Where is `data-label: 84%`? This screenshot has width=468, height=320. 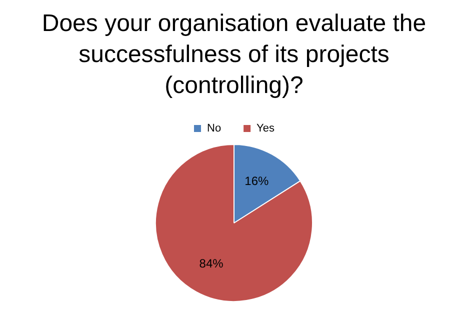 data-label: 84% is located at coordinates (211, 263).